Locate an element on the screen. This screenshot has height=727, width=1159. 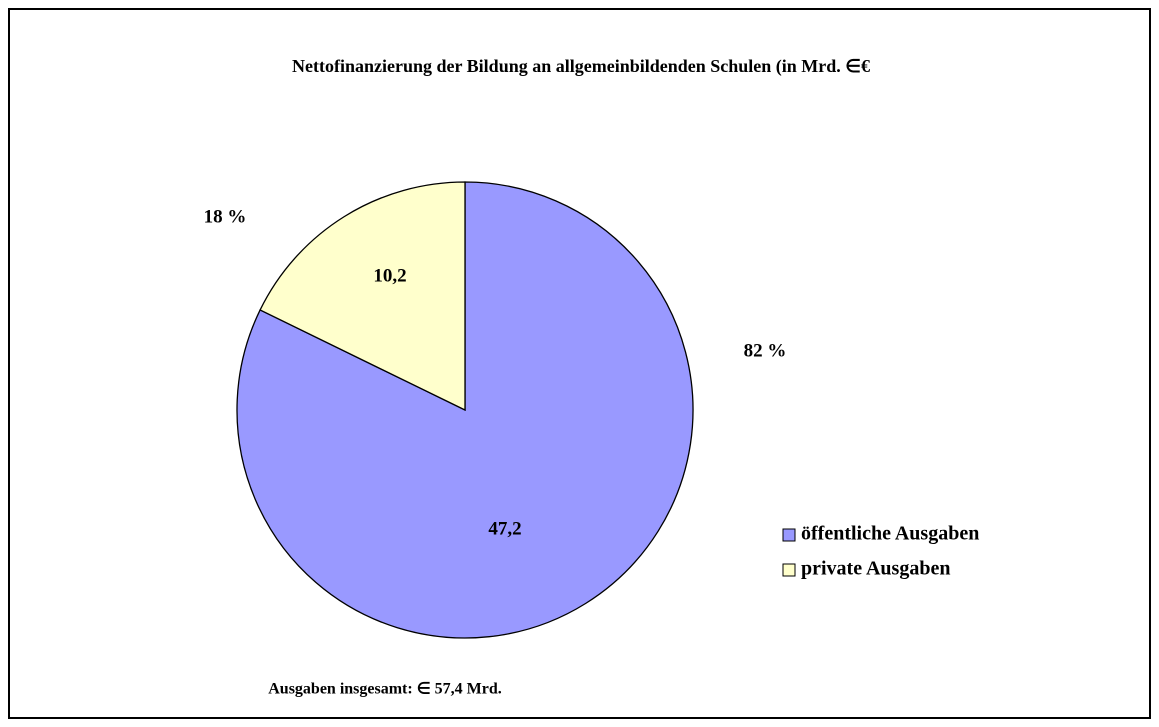
pie-slice is located at coordinates (362, 296).